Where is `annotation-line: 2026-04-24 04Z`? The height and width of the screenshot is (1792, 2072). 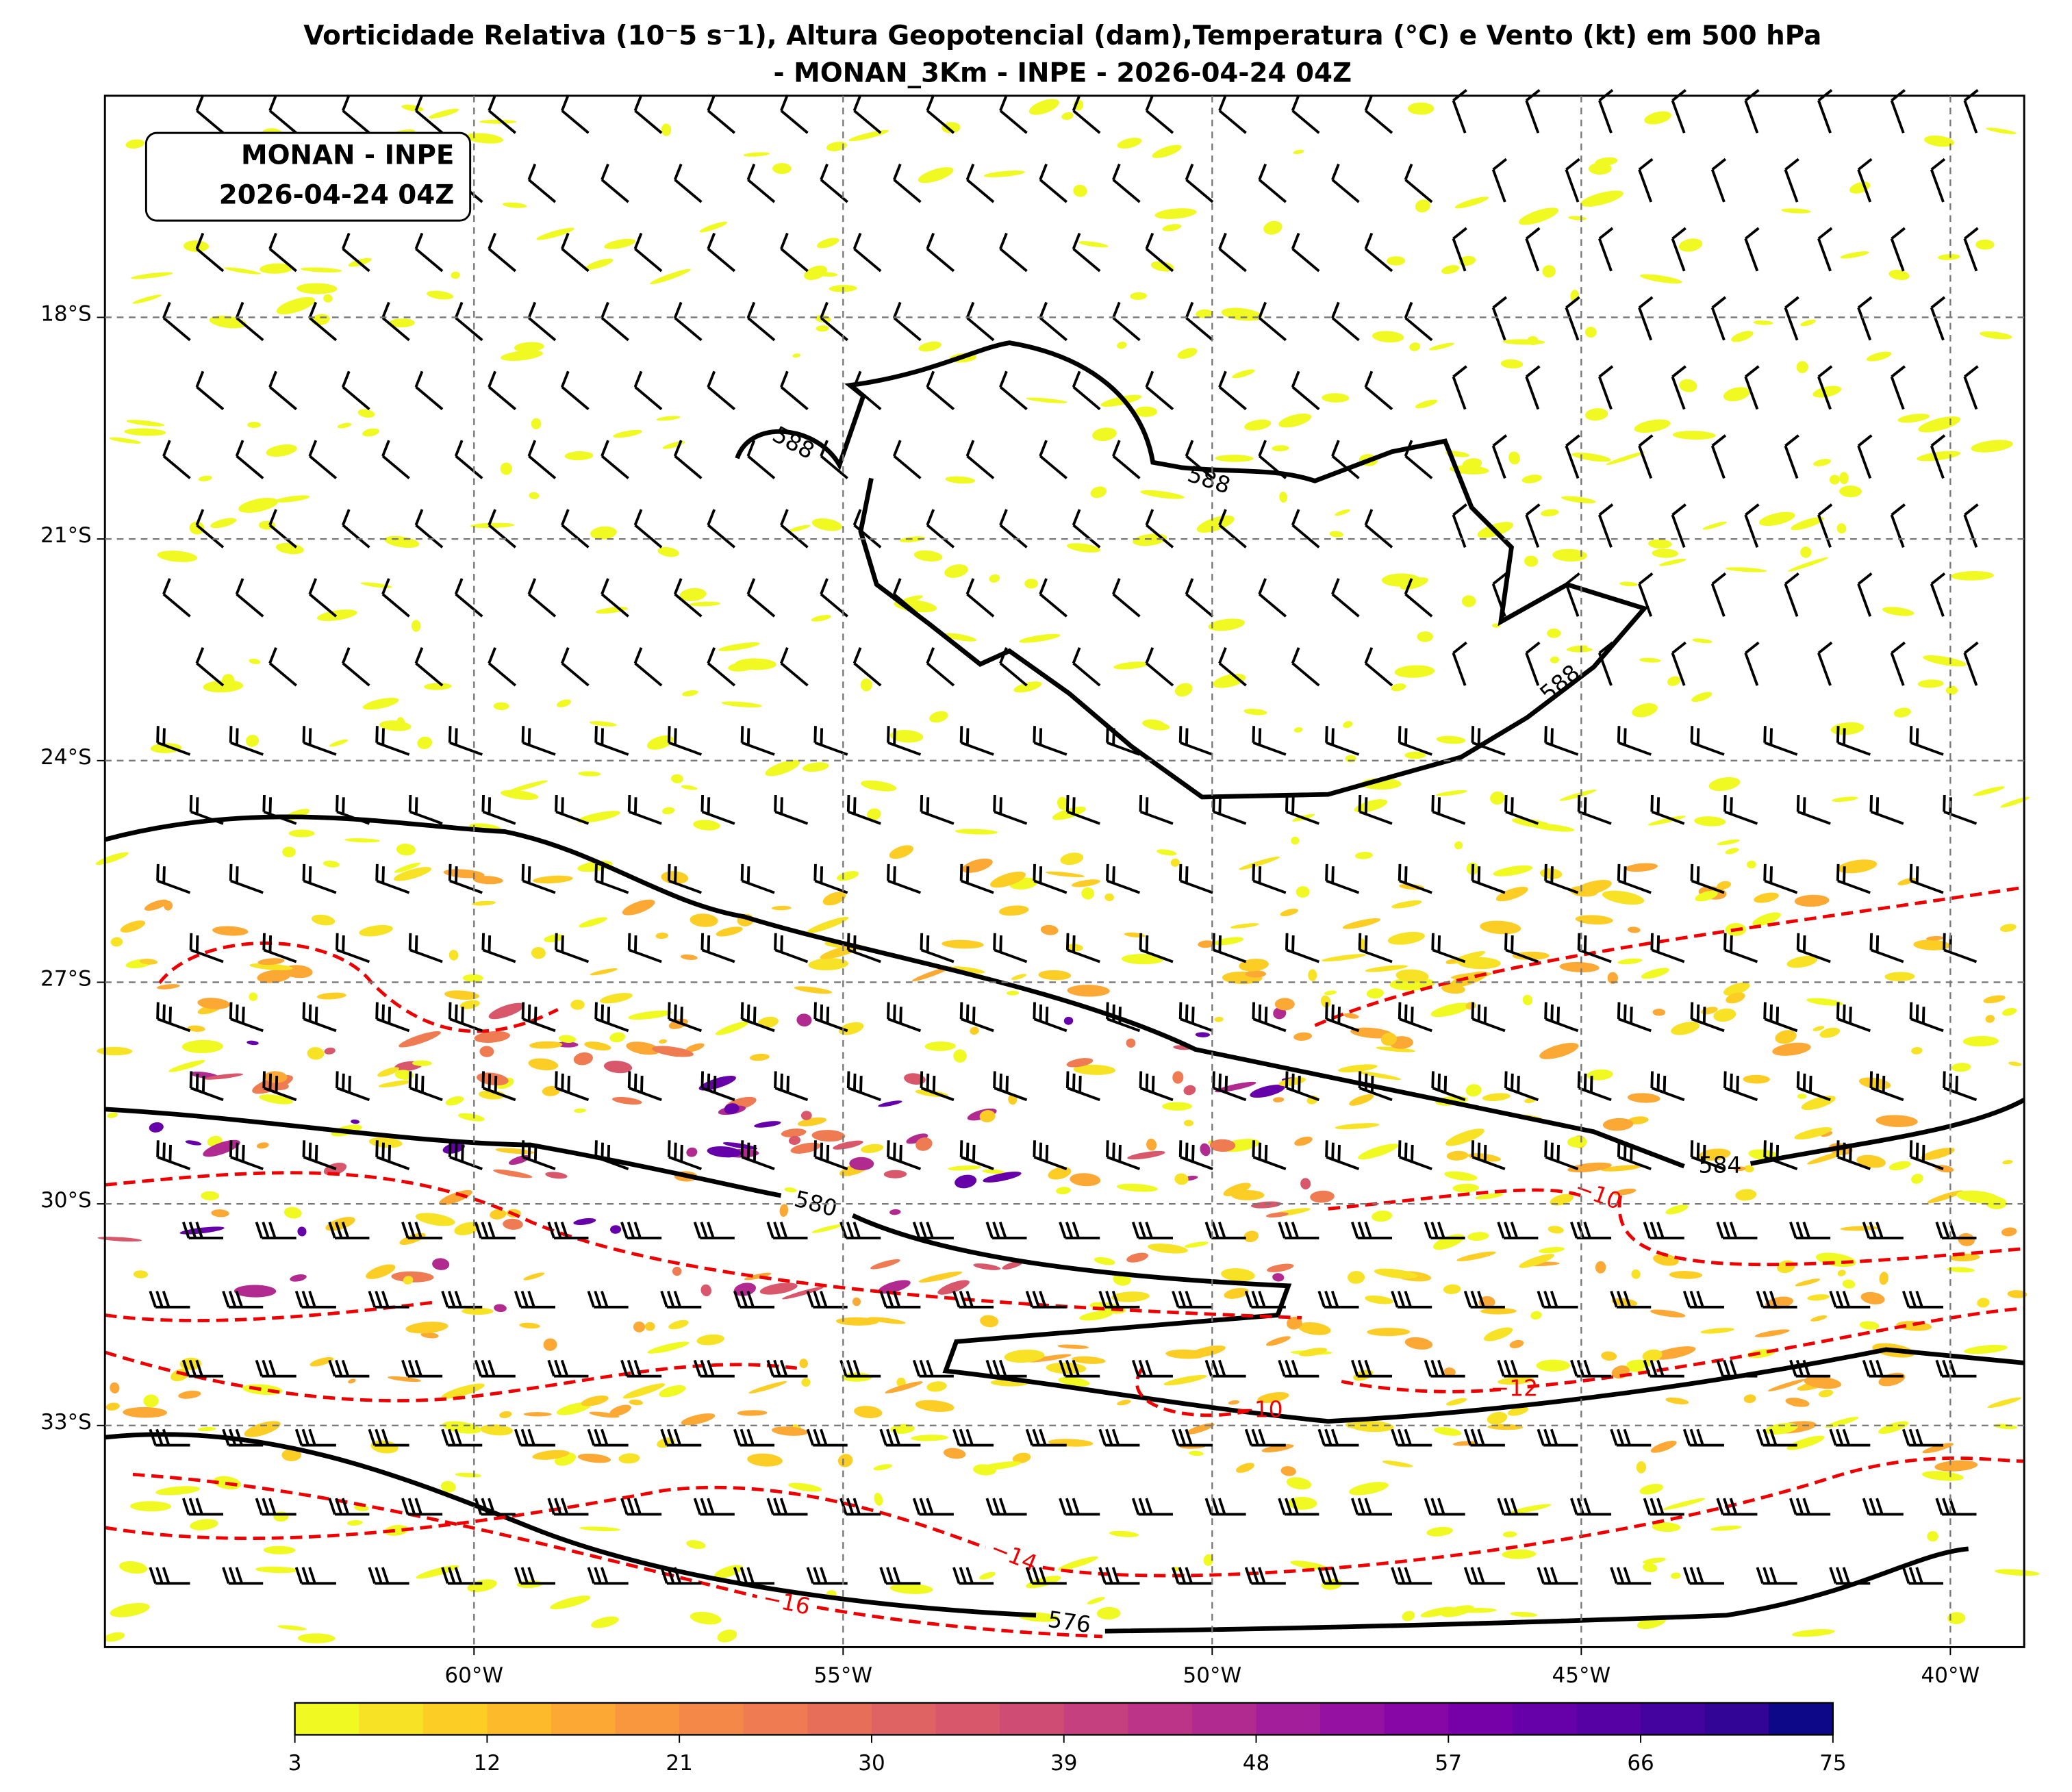
annotation-line: 2026-04-24 04Z is located at coordinates (337, 195).